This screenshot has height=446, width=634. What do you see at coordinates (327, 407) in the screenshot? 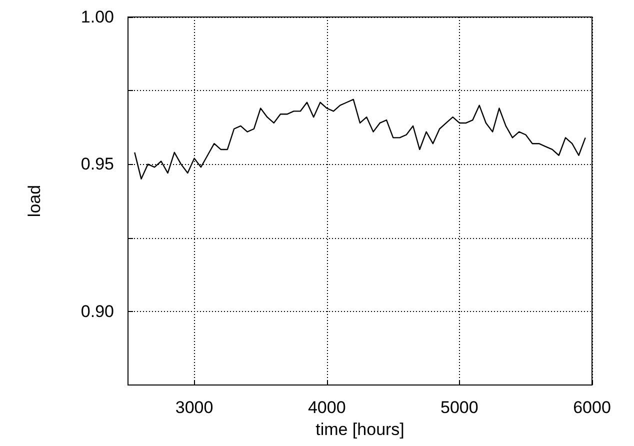
I see `x-tick-label: 4000` at bounding box center [327, 407].